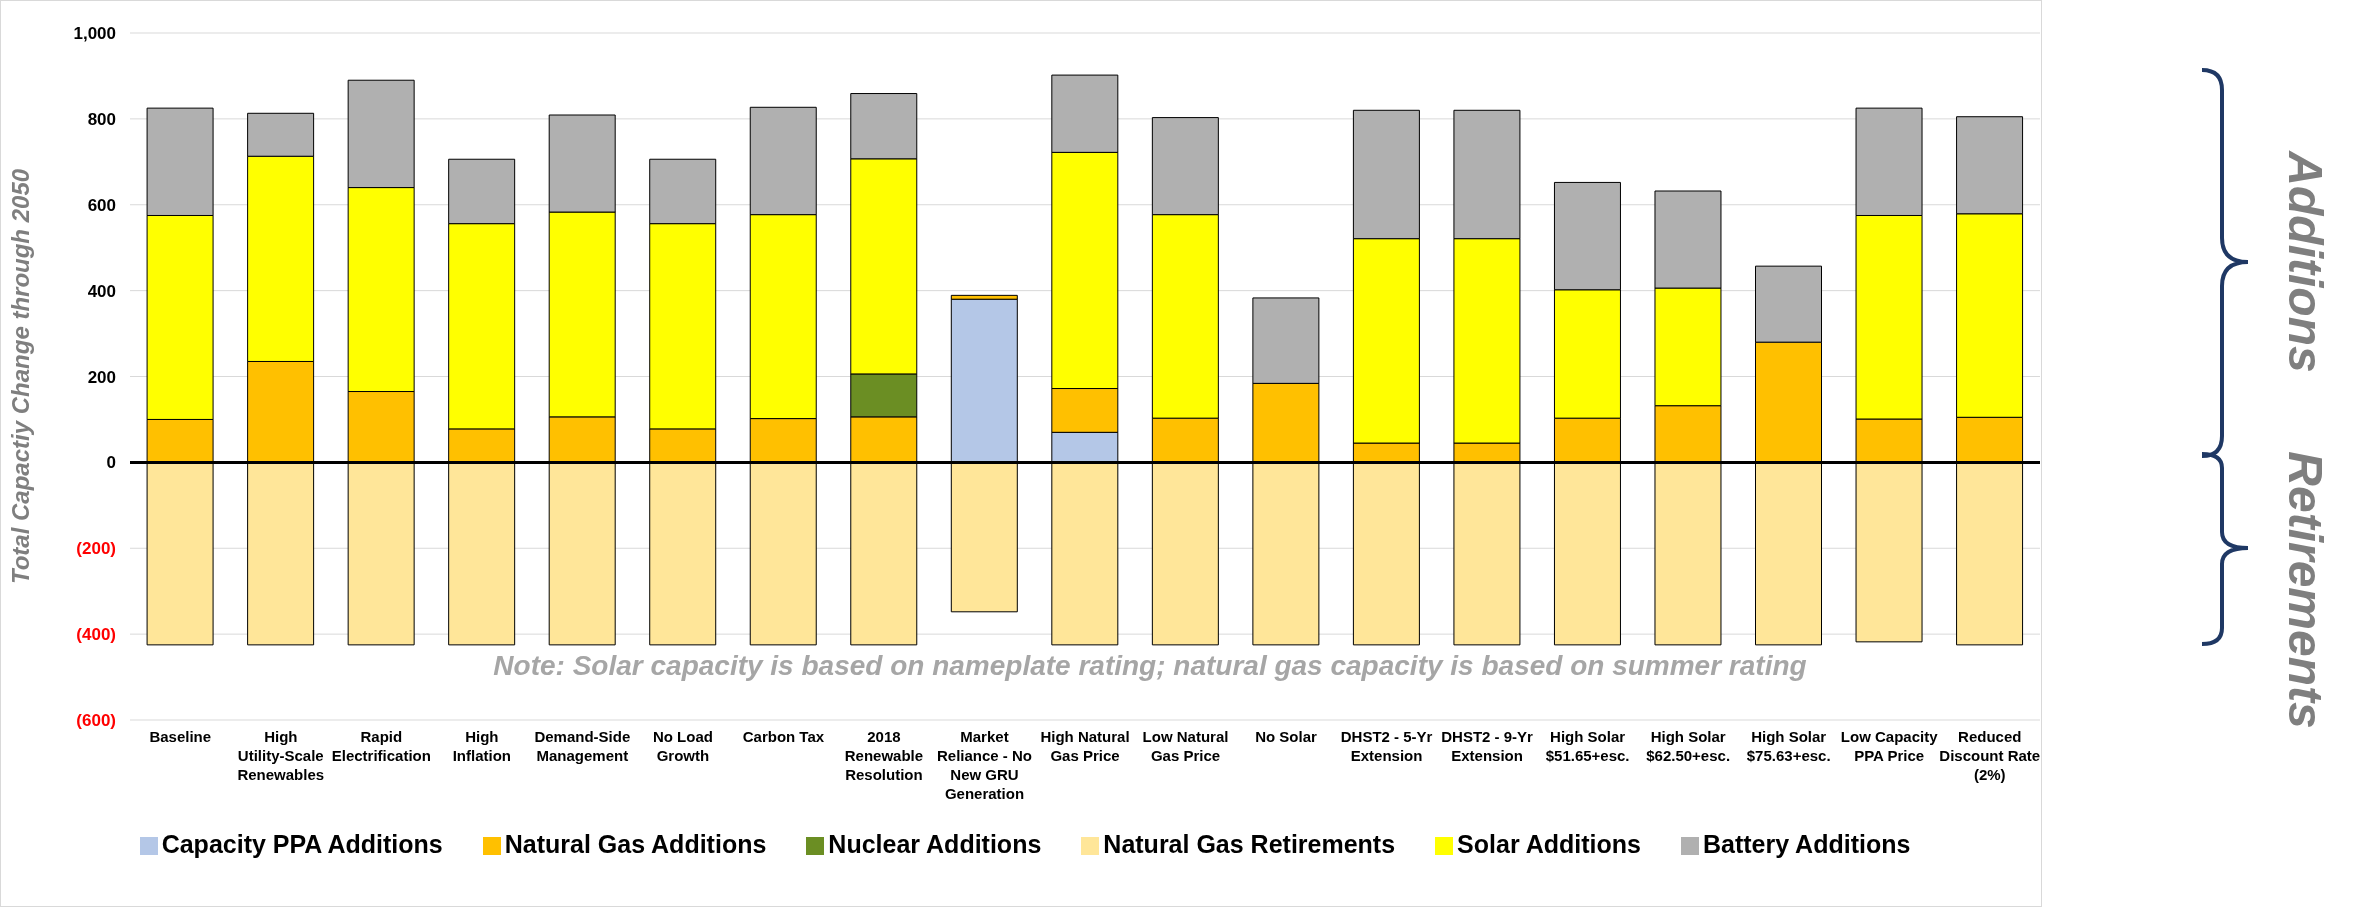  What do you see at coordinates (1688, 746) in the screenshot?
I see `x-tick-label: High Solar $62.50+esc.` at bounding box center [1688, 746].